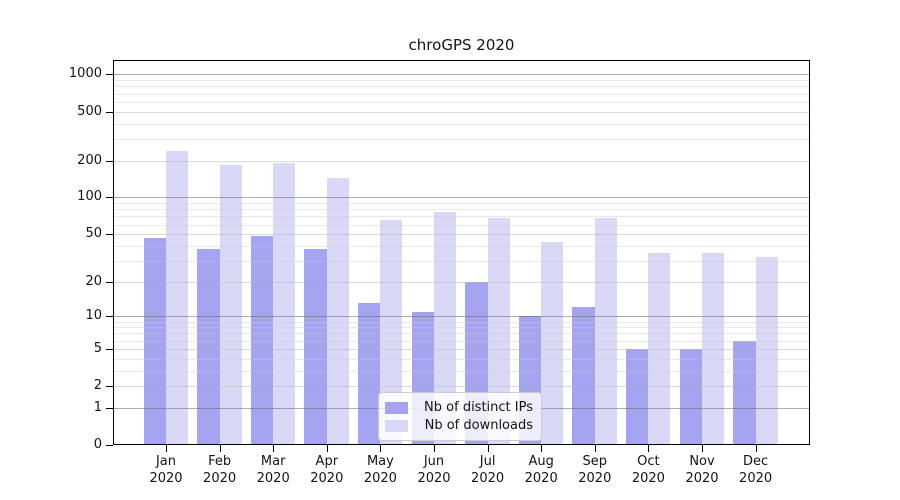 The height and width of the screenshot is (500, 900). What do you see at coordinates (702, 470) in the screenshot?
I see `x-tick-label: Nov 2020` at bounding box center [702, 470].